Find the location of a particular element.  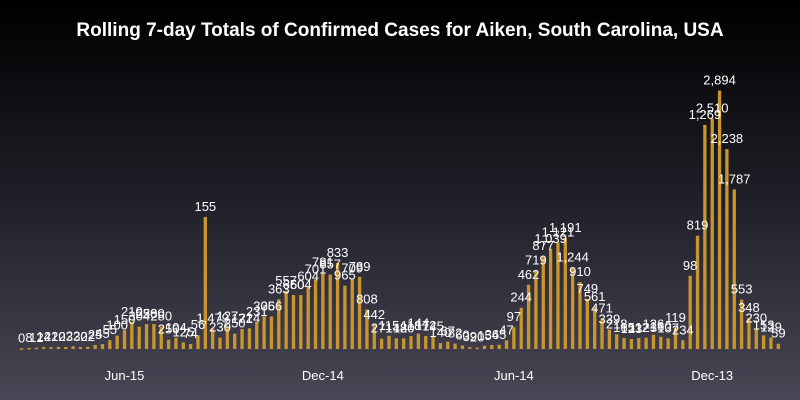

data-label: 112 is located at coordinates (638, 327).